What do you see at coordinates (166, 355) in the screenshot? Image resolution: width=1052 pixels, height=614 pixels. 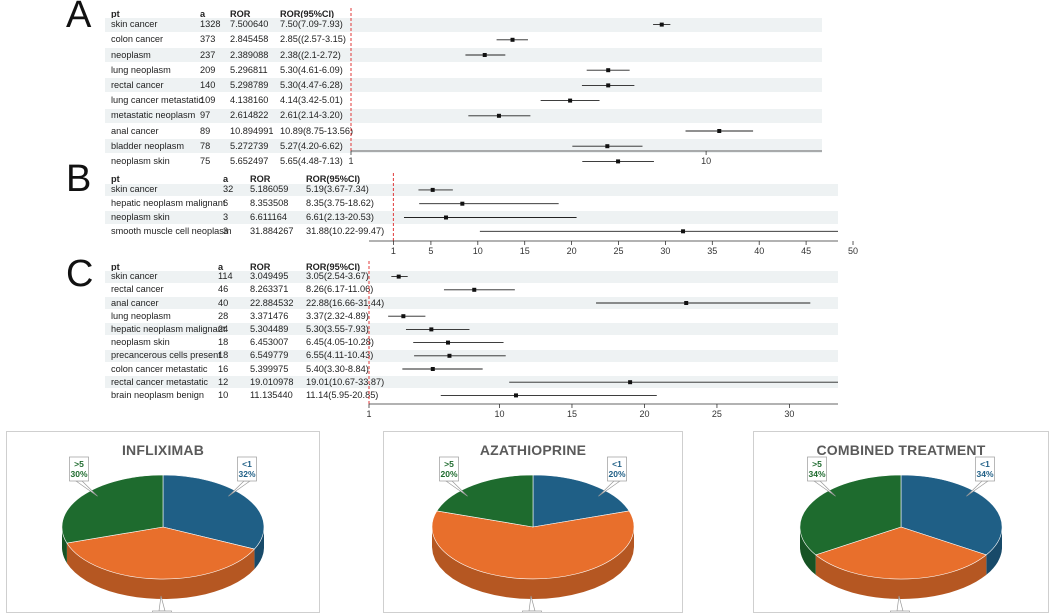 I see `table-cell-pt: precancerous cells present` at bounding box center [166, 355].